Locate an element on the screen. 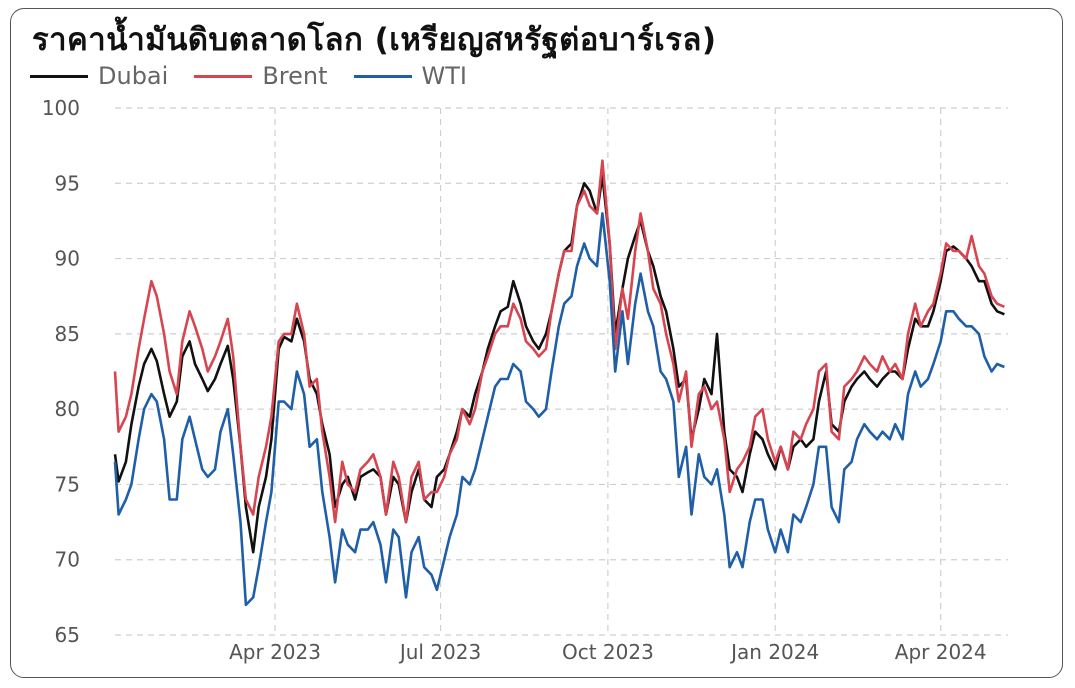  legend-item-wti: WTI is located at coordinates (410, 76).